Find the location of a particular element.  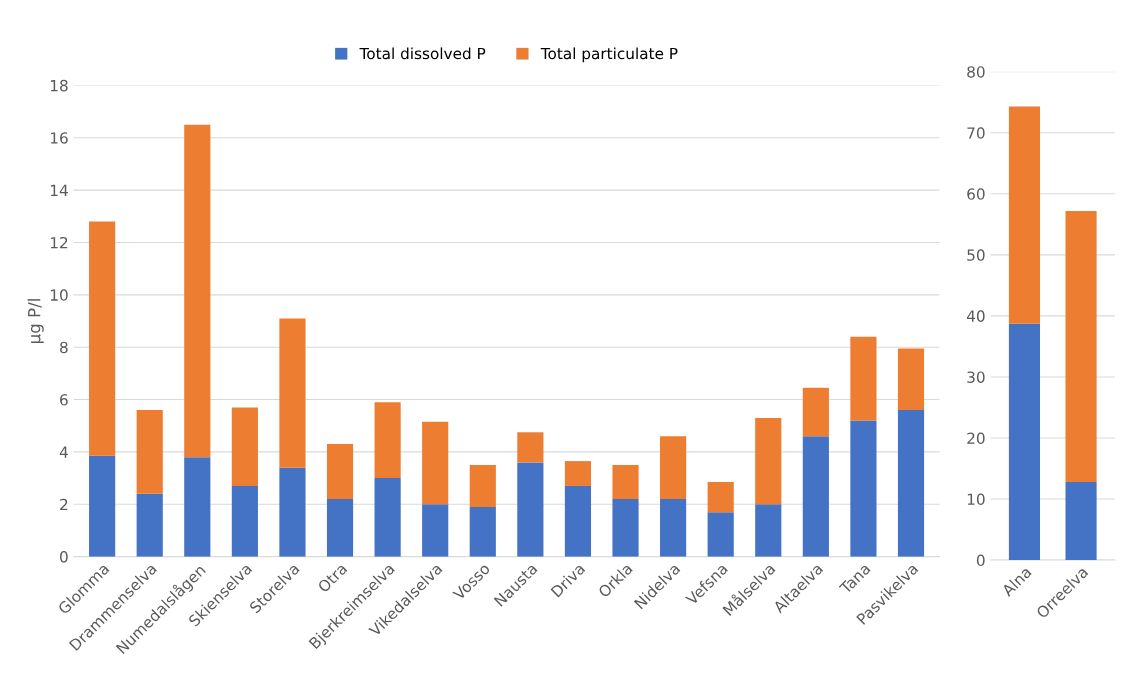

legend-label: Total particulate P is located at coordinates (609, 55).